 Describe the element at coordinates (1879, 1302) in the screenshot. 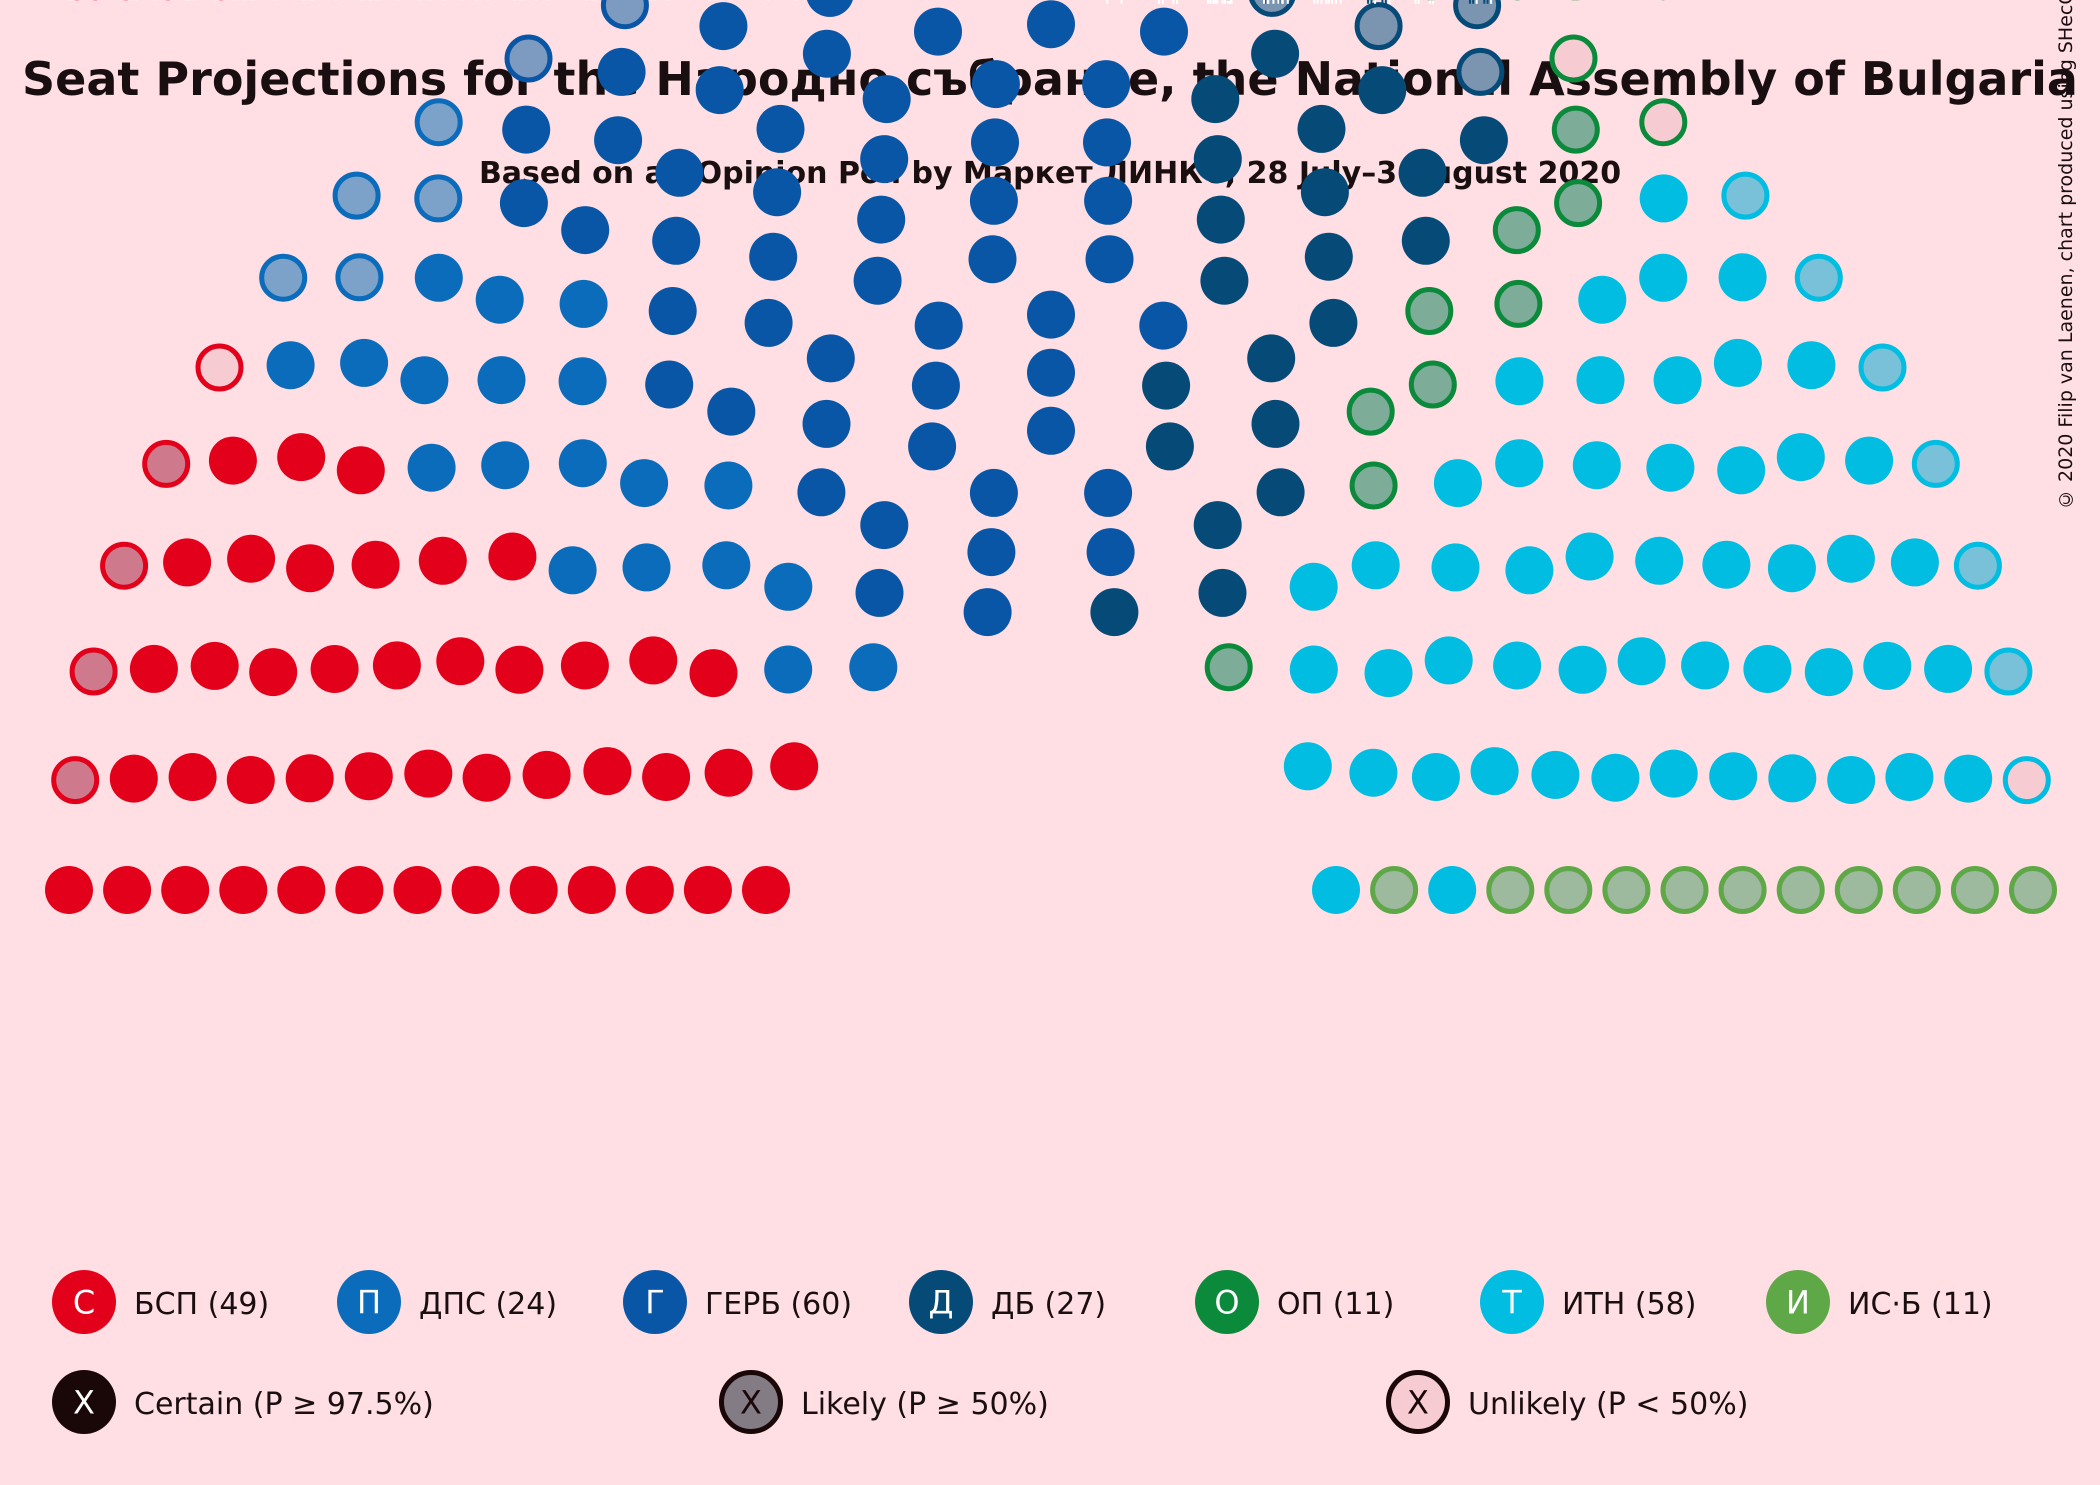

I see `legend-item-ИС·Б: И ИС·Б (11)` at that location.